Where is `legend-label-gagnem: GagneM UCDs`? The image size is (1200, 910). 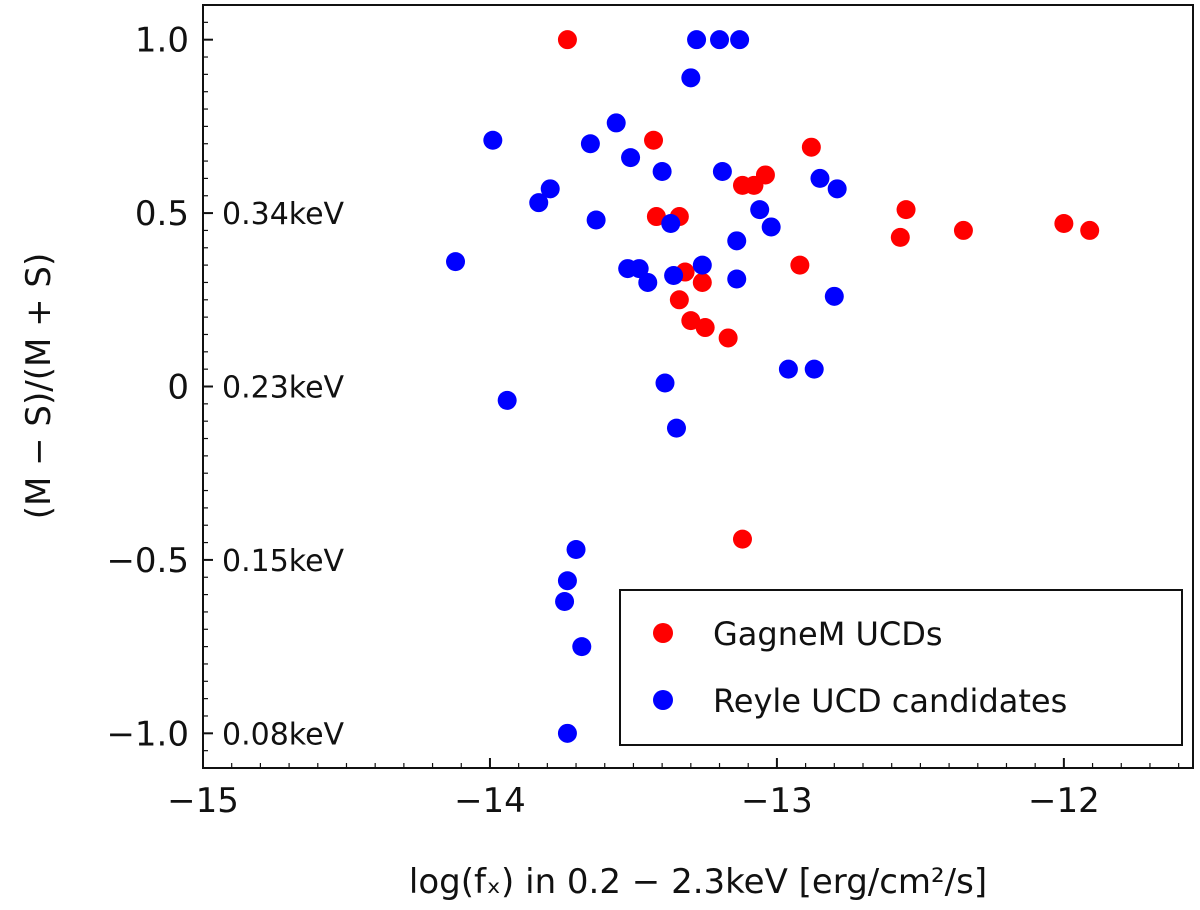 legend-label-gagnem: GagneM UCDs is located at coordinates (828, 634).